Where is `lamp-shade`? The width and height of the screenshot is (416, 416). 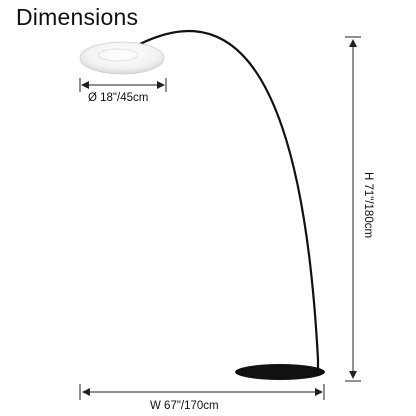
lamp-shade is located at coordinates (122, 58).